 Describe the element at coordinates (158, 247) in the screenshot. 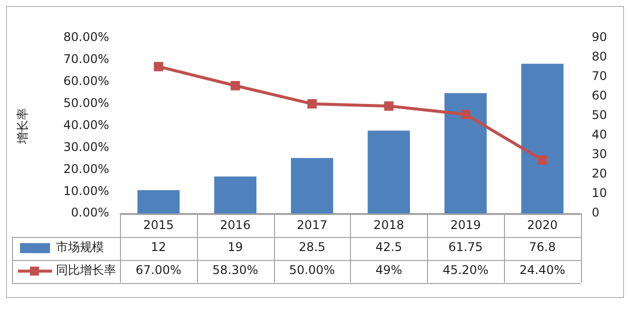

I see `data-label: 12` at that location.